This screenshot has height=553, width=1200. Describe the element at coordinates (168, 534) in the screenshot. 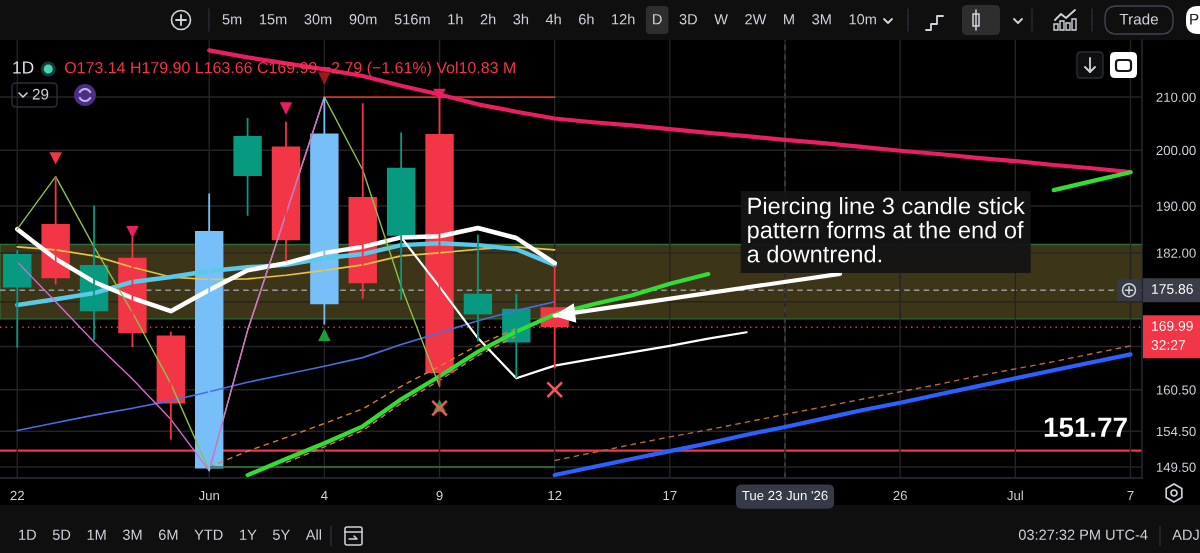

I see `text: 6M` at that location.